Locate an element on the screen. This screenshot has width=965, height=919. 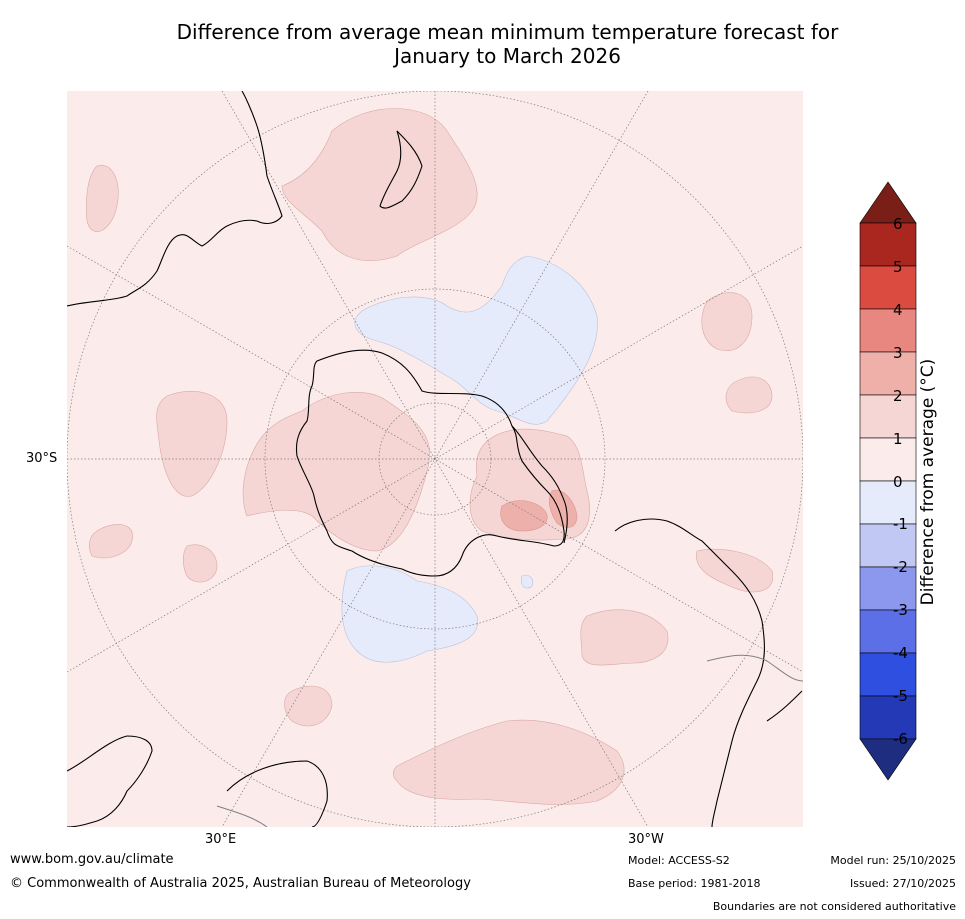
region-southern-ocean-bottom is located at coordinates (508, 762).